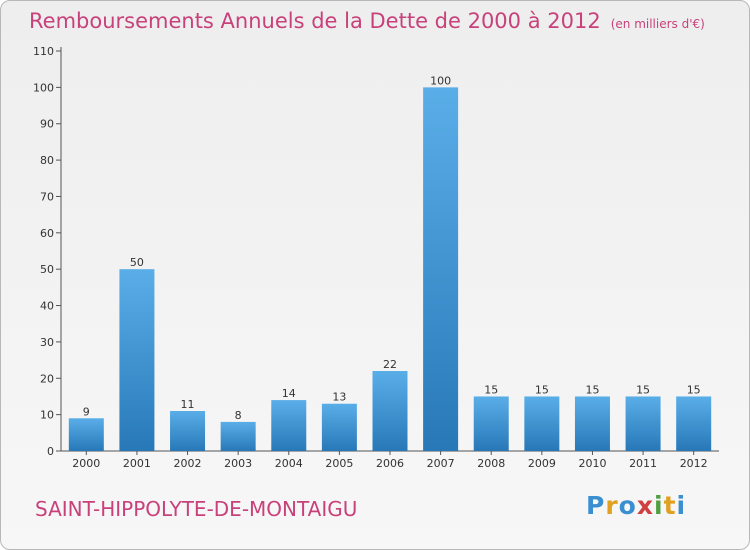 The width and height of the screenshot is (750, 550). I want to click on chart-unit: (en milliers d'€), so click(657, 24).